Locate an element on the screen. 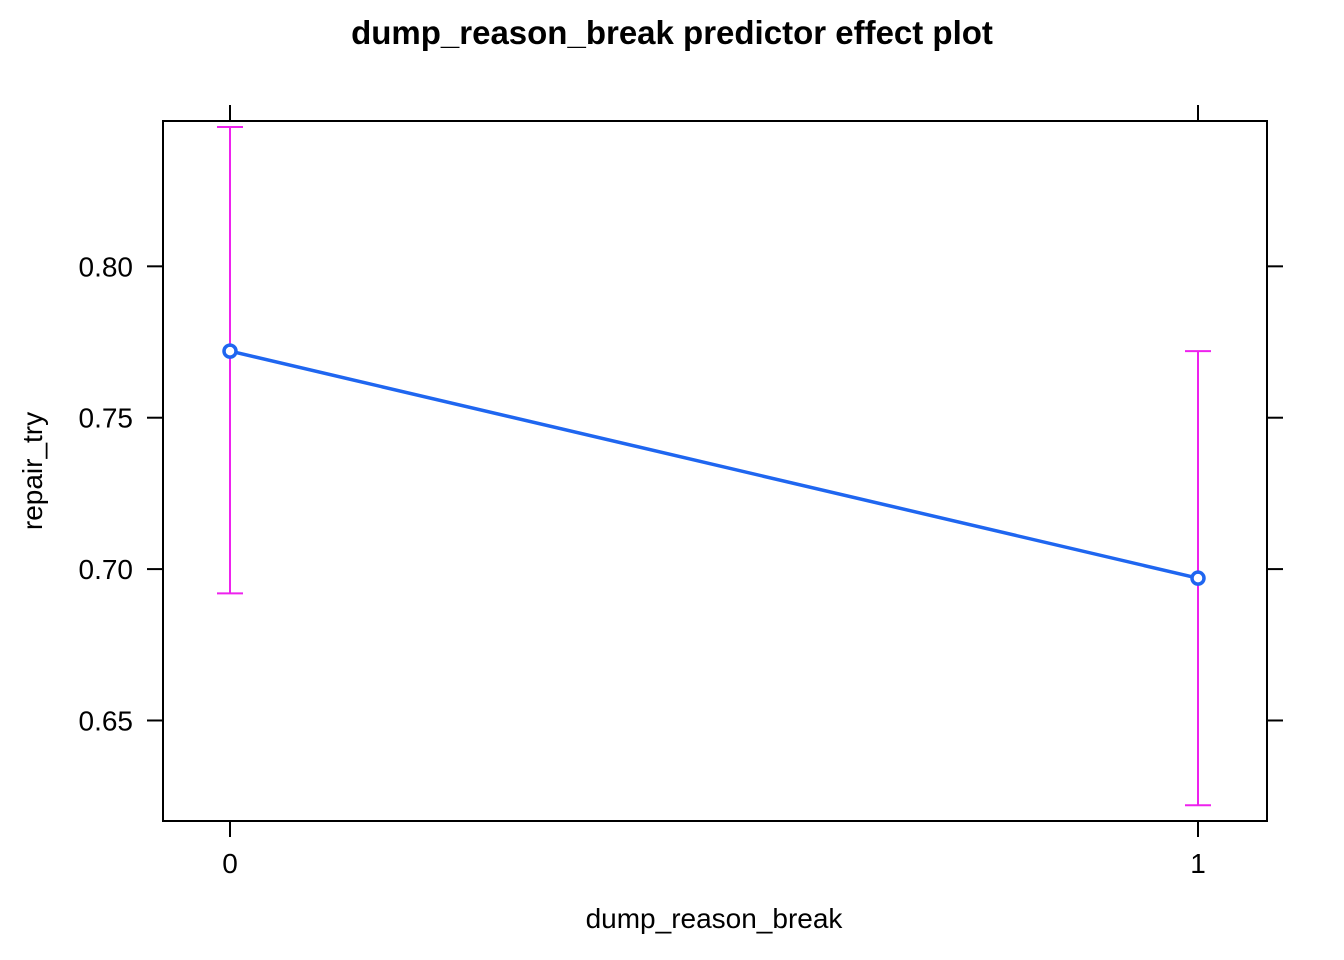 Image resolution: width=1344 pixels, height=960 pixels. y-tick-label: 0.75 is located at coordinates (106, 418).